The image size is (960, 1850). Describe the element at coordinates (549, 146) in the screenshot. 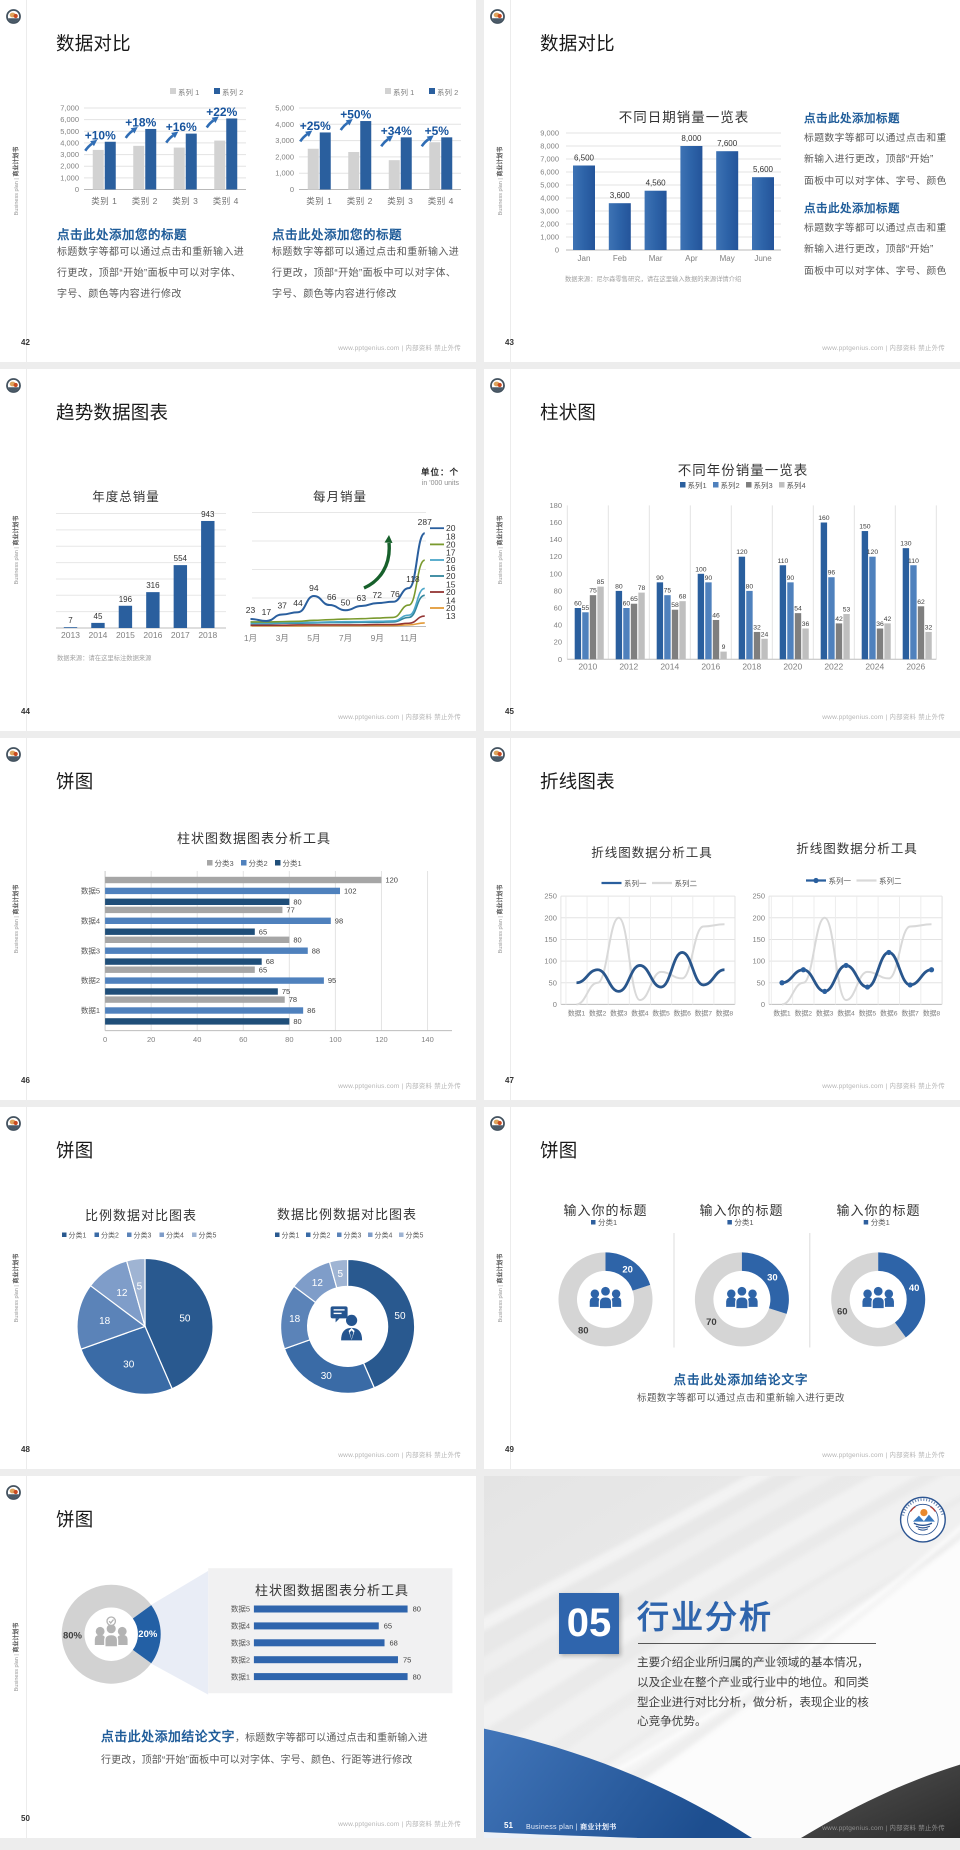

I see `svg-text: 8,000` at that location.